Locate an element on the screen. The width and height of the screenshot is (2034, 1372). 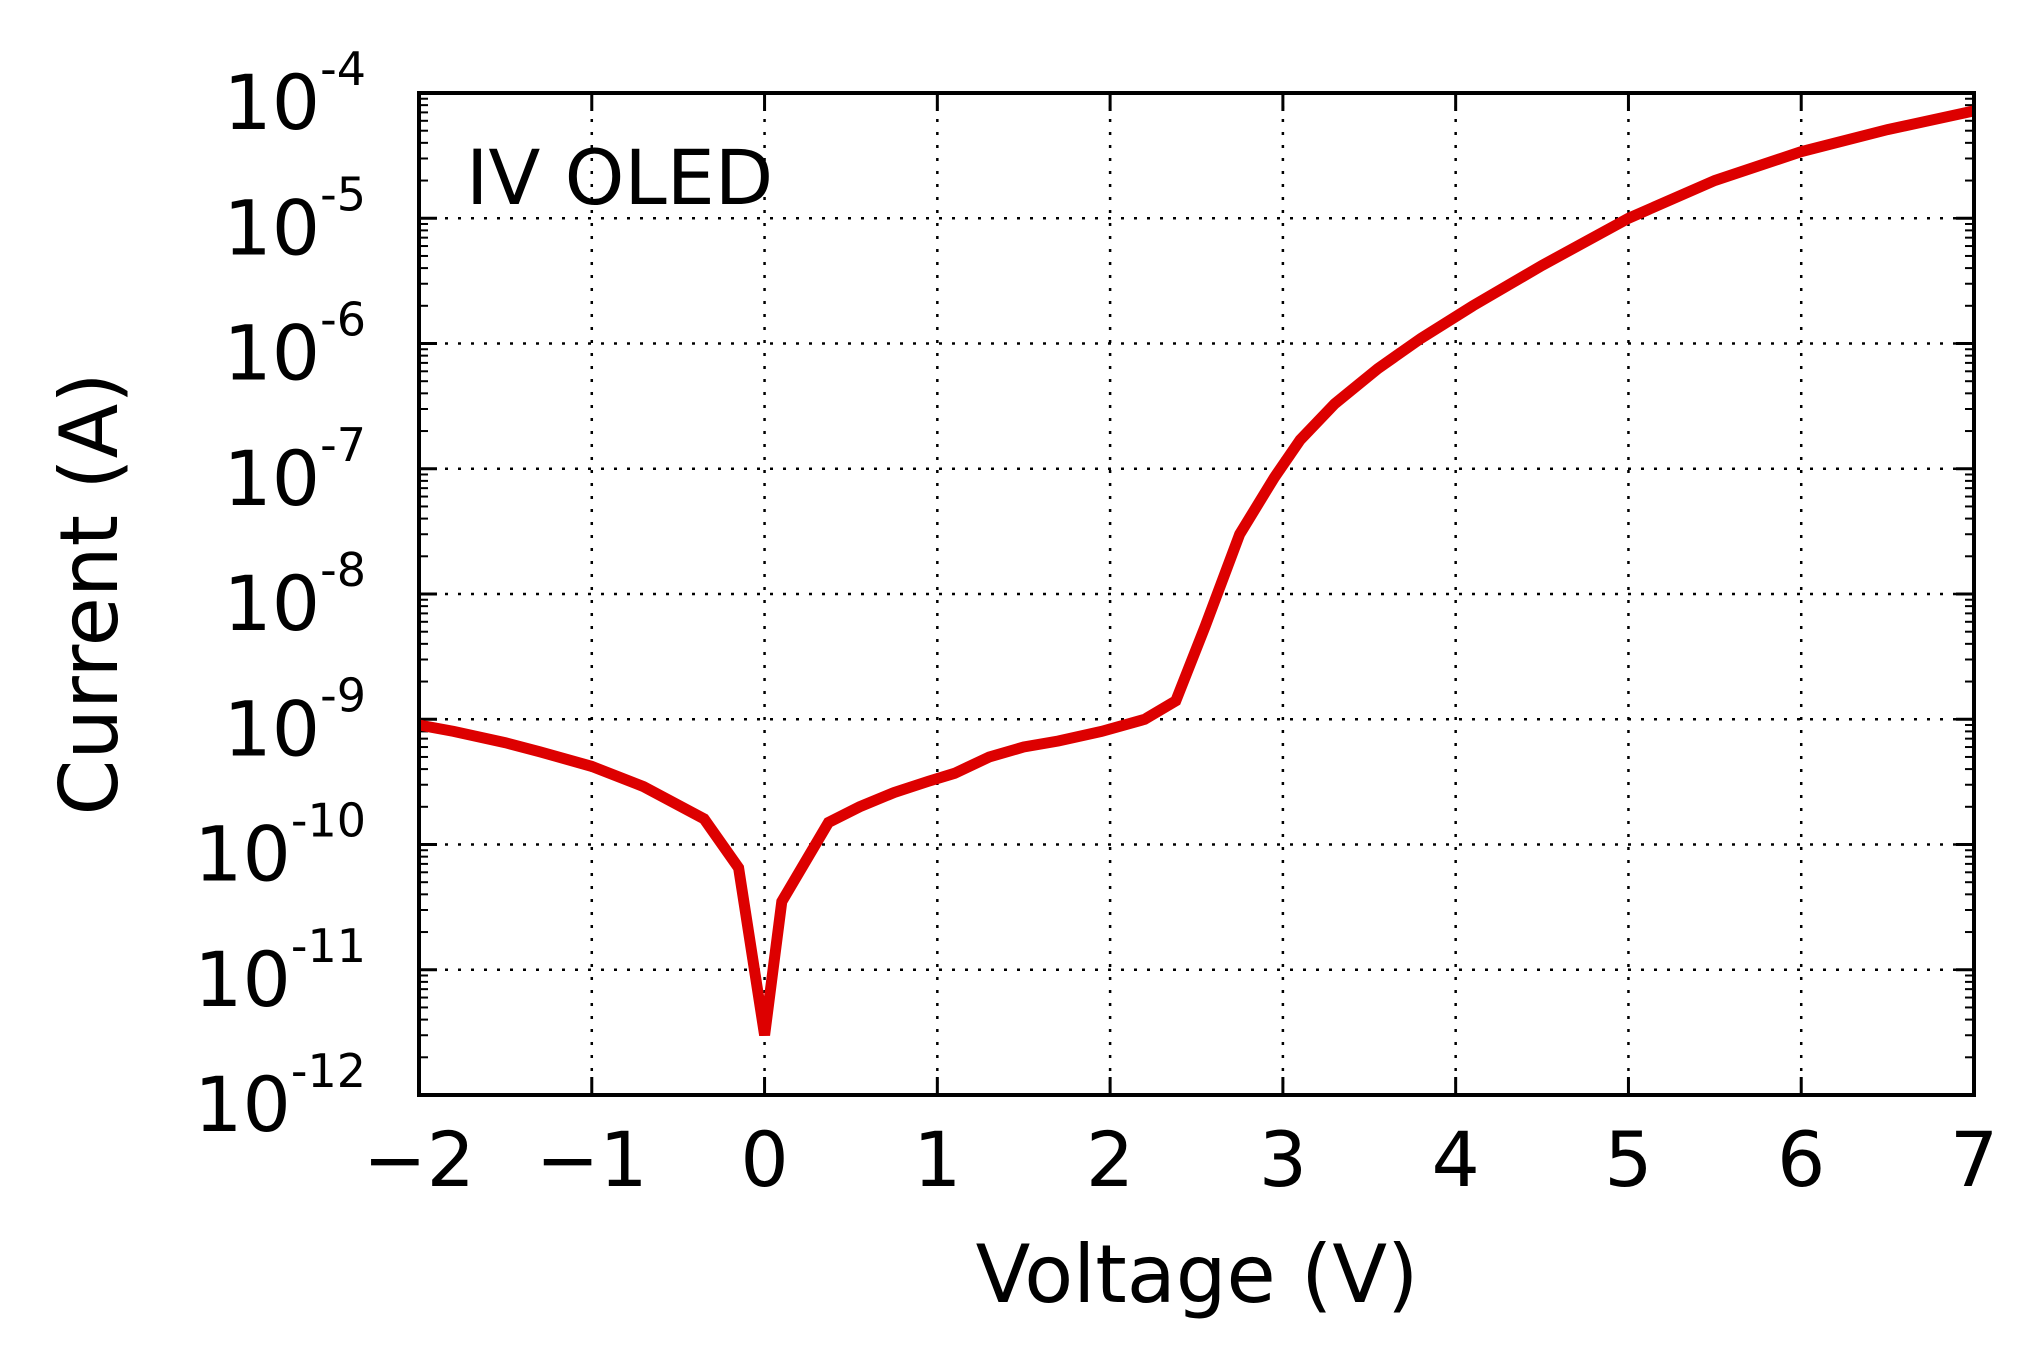
y-tick-label: 10⁻⁹ is located at coordinates (294, 720).